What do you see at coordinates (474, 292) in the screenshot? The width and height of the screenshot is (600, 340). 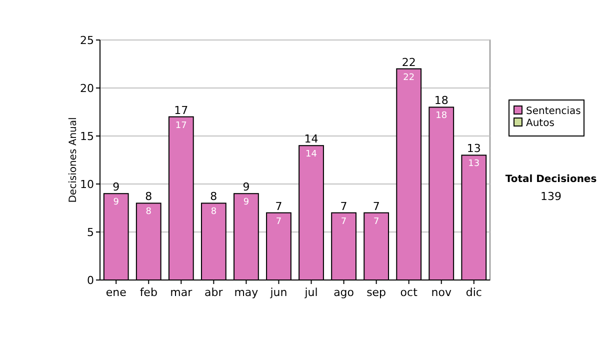 I see `x-tick-label: dic` at bounding box center [474, 292].